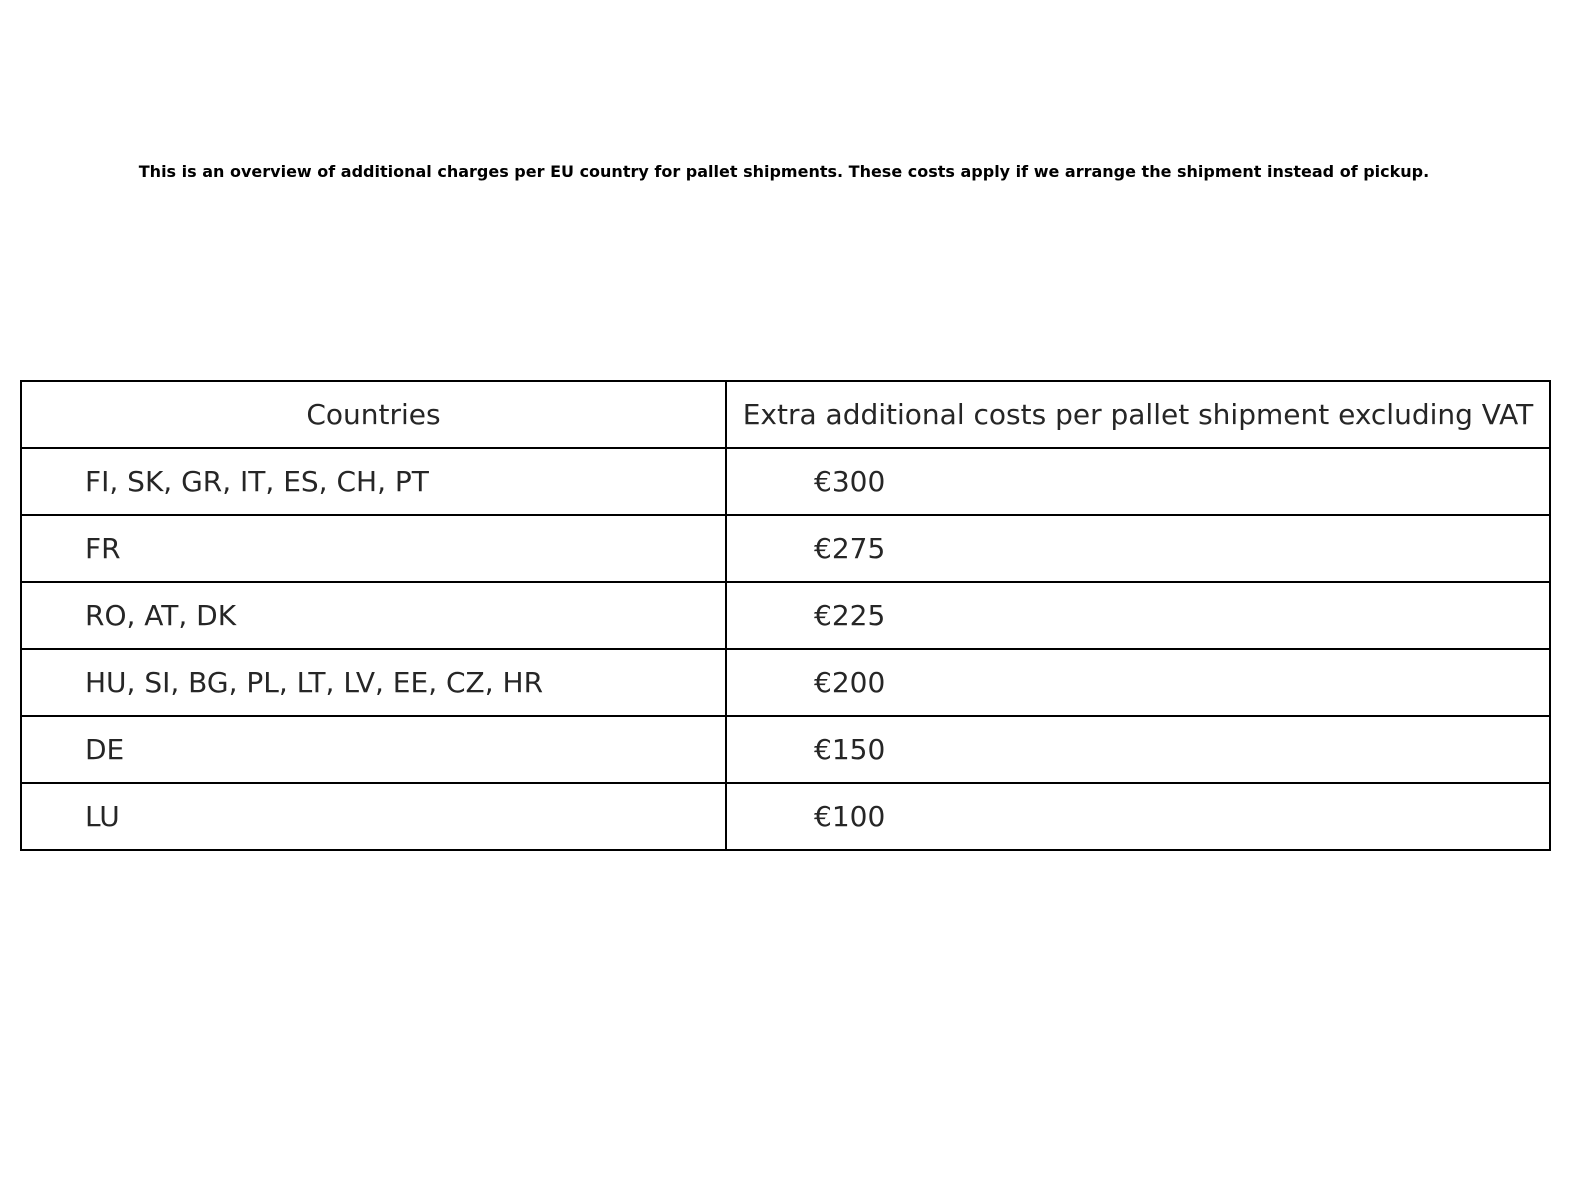 The image size is (1588, 1191). I want to click on table-row: LU €100, so click(785, 816).